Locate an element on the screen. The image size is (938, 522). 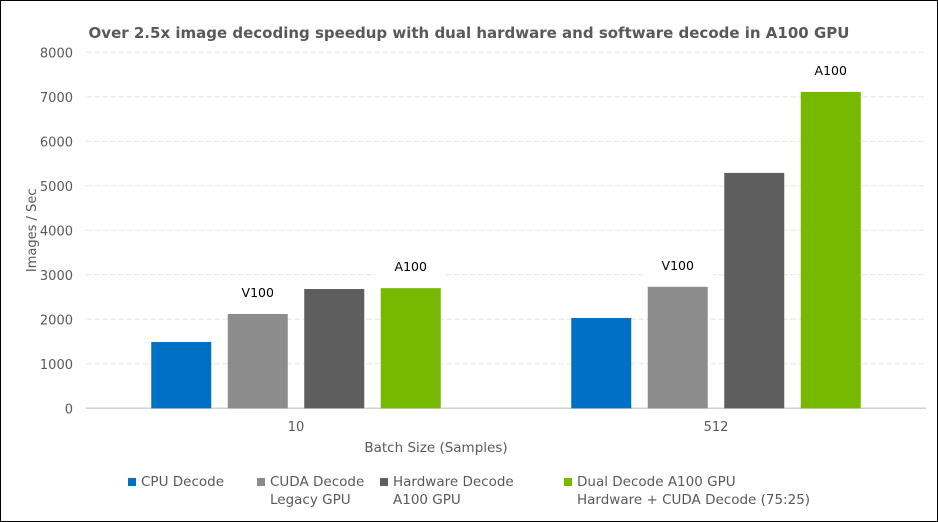
y-tick-label: 8000 is located at coordinates (56, 53).